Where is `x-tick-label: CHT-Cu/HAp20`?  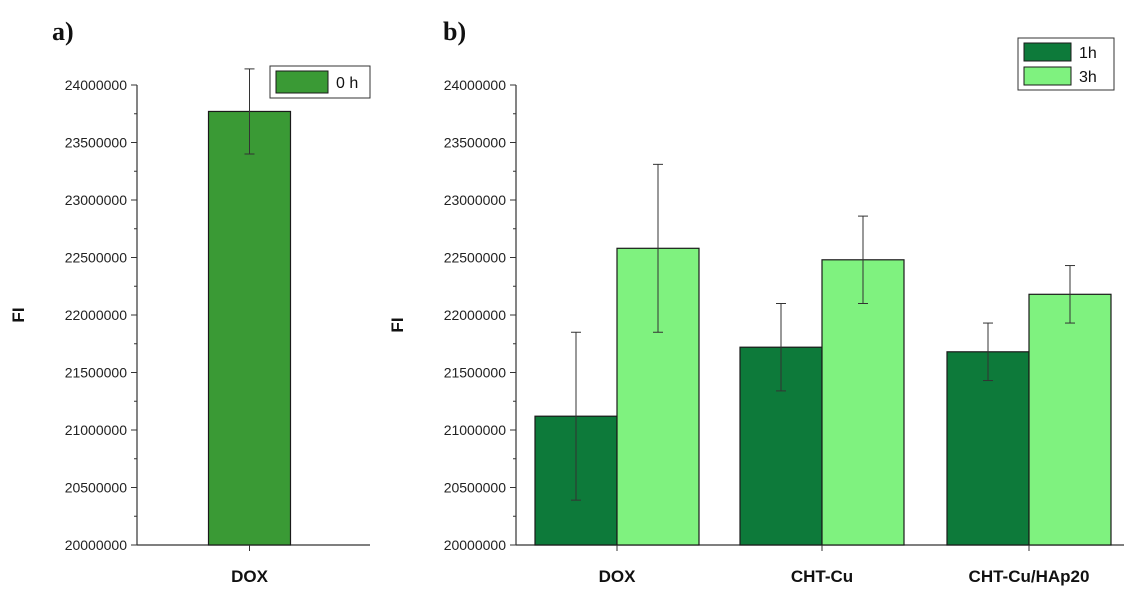 x-tick-label: CHT-Cu/HAp20 is located at coordinates (1029, 576).